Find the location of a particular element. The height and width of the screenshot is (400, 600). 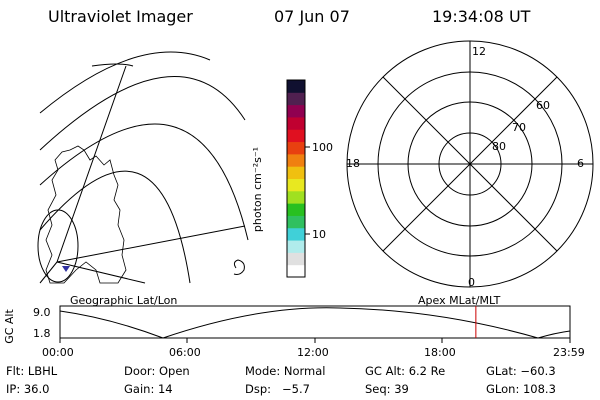

colorbar-tick-label-100: 100 is located at coordinates (322, 147).